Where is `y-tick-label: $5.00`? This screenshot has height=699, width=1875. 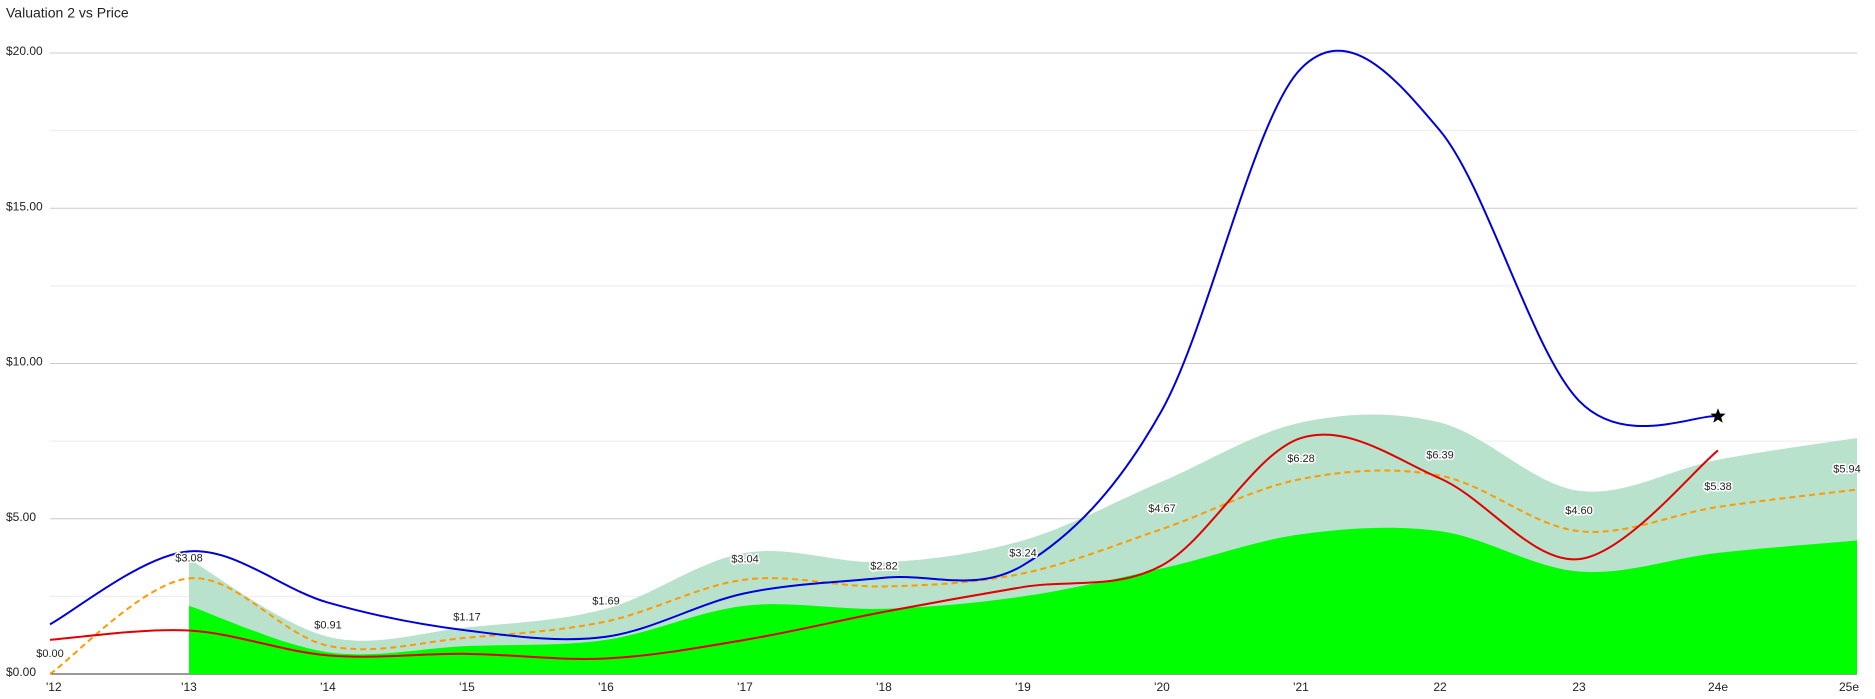 y-tick-label: $5.00 is located at coordinates (21, 517).